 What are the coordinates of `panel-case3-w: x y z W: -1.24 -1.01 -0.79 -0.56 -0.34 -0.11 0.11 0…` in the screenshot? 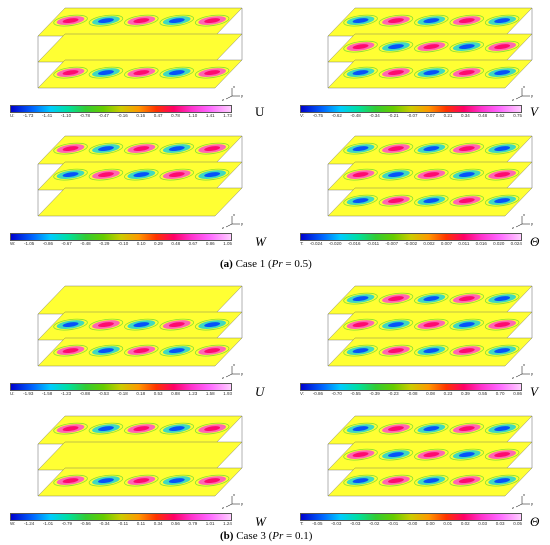 It's located at (130, 472).